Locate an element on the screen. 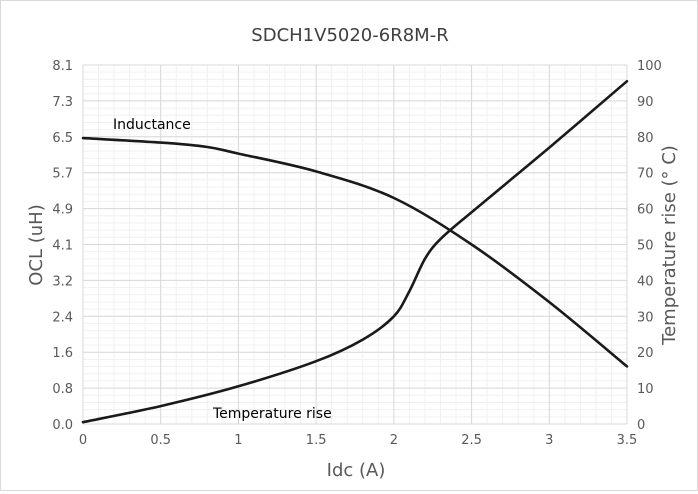 This screenshot has height=494, width=698. x-axis-title: Idc (A) is located at coordinates (356, 470).